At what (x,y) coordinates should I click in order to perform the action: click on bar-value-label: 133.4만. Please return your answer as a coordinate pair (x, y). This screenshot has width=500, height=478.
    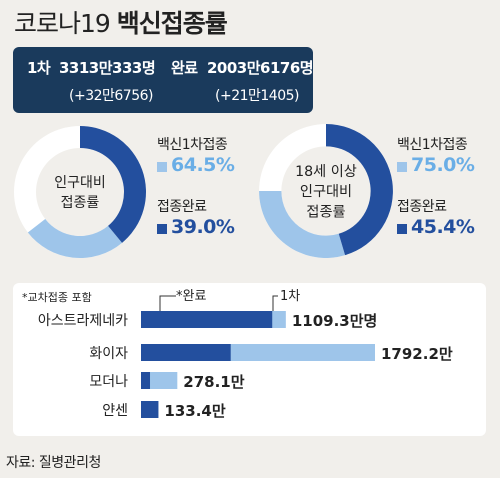
    Looking at the image, I should click on (194, 411).